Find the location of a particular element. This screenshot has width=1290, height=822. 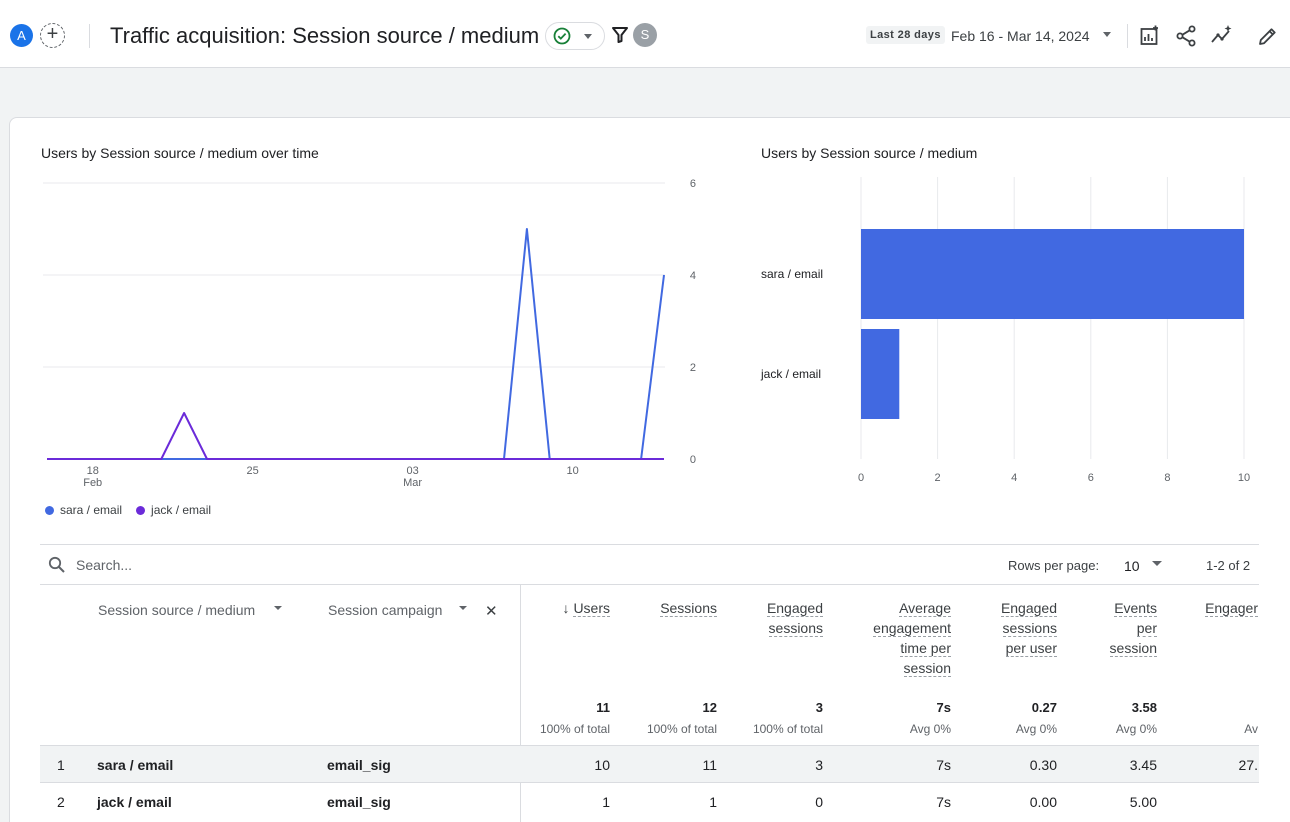

metric-header-label: session is located at coordinates (1133, 648).